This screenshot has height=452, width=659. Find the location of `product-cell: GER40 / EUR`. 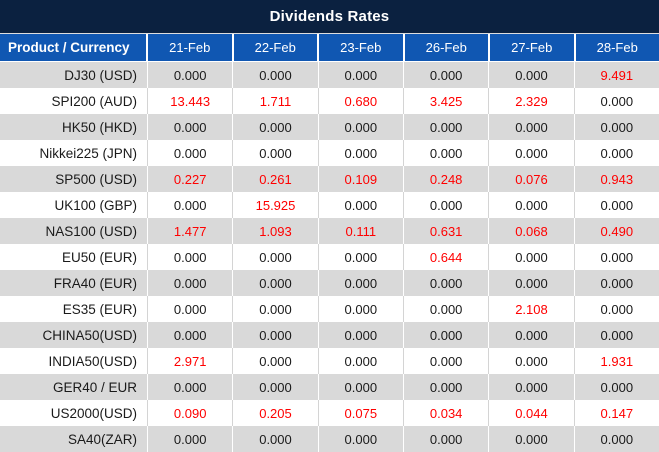

product-cell: GER40 / EUR is located at coordinates (74, 387).